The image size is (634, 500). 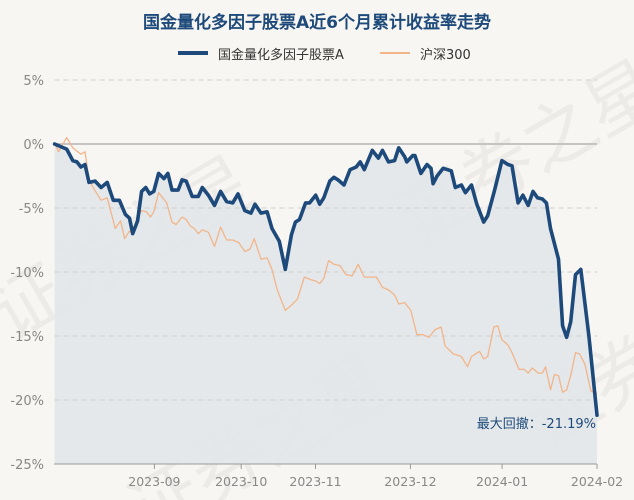 I want to click on y-tick-label: -10%, so click(x=27, y=273).